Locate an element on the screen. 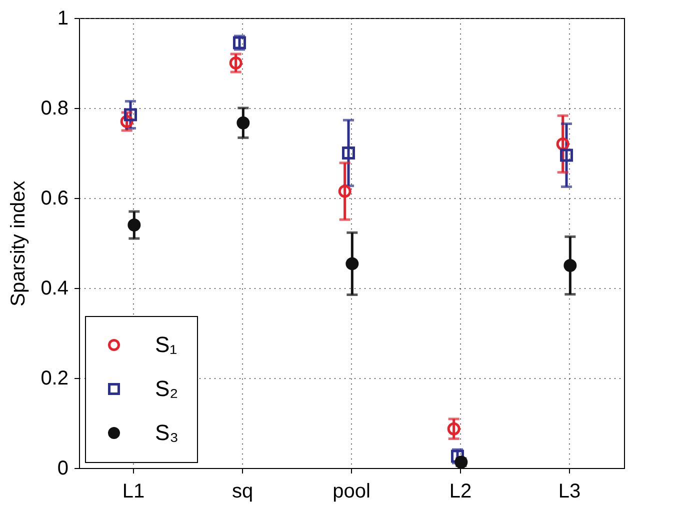 The image size is (677, 519). y-tick-label: 0.4 is located at coordinates (54, 289).